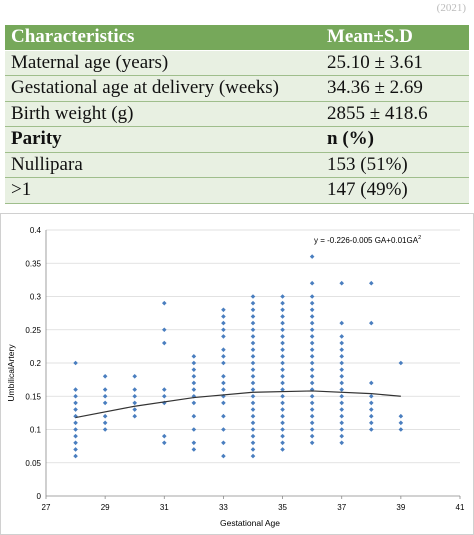  I want to click on row-value: 153 (51%), so click(395, 165).